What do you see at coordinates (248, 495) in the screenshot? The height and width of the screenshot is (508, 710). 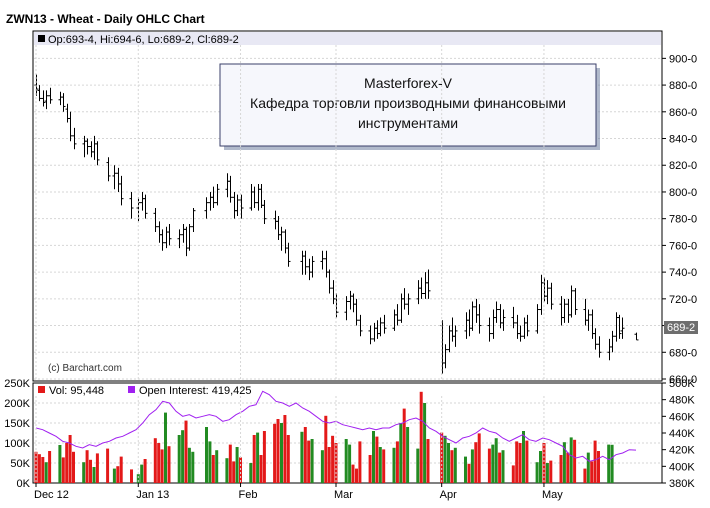 I see `date-tick-label: Feb` at bounding box center [248, 495].